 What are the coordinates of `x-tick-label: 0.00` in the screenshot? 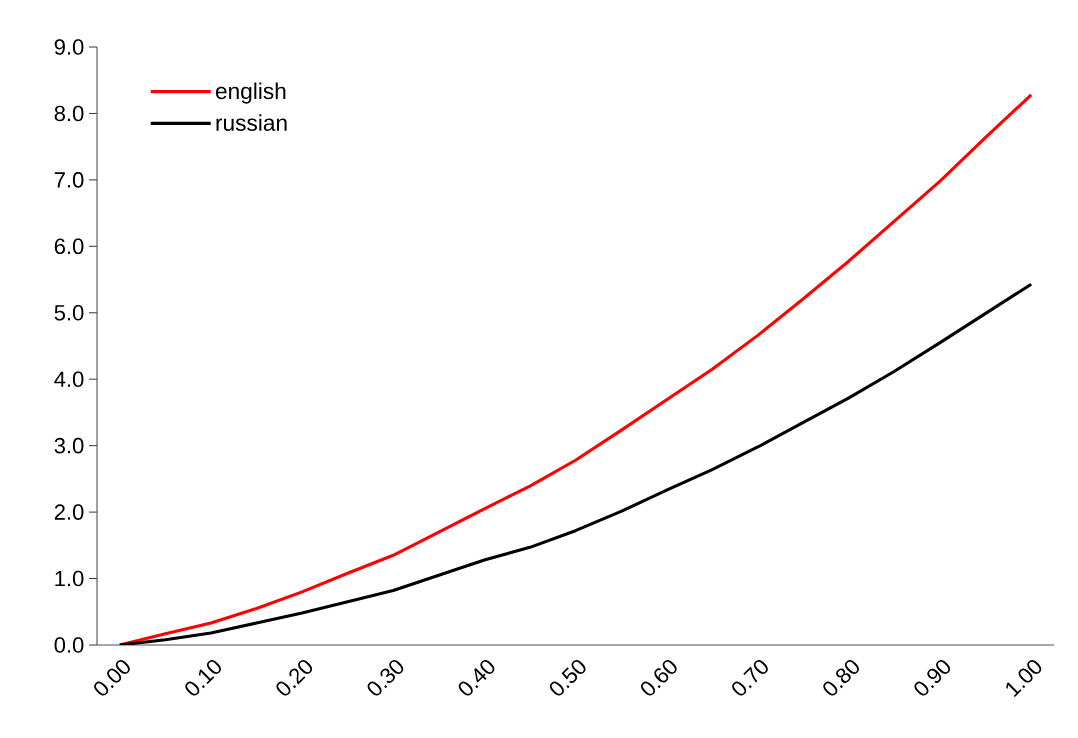 It's located at (112, 677).